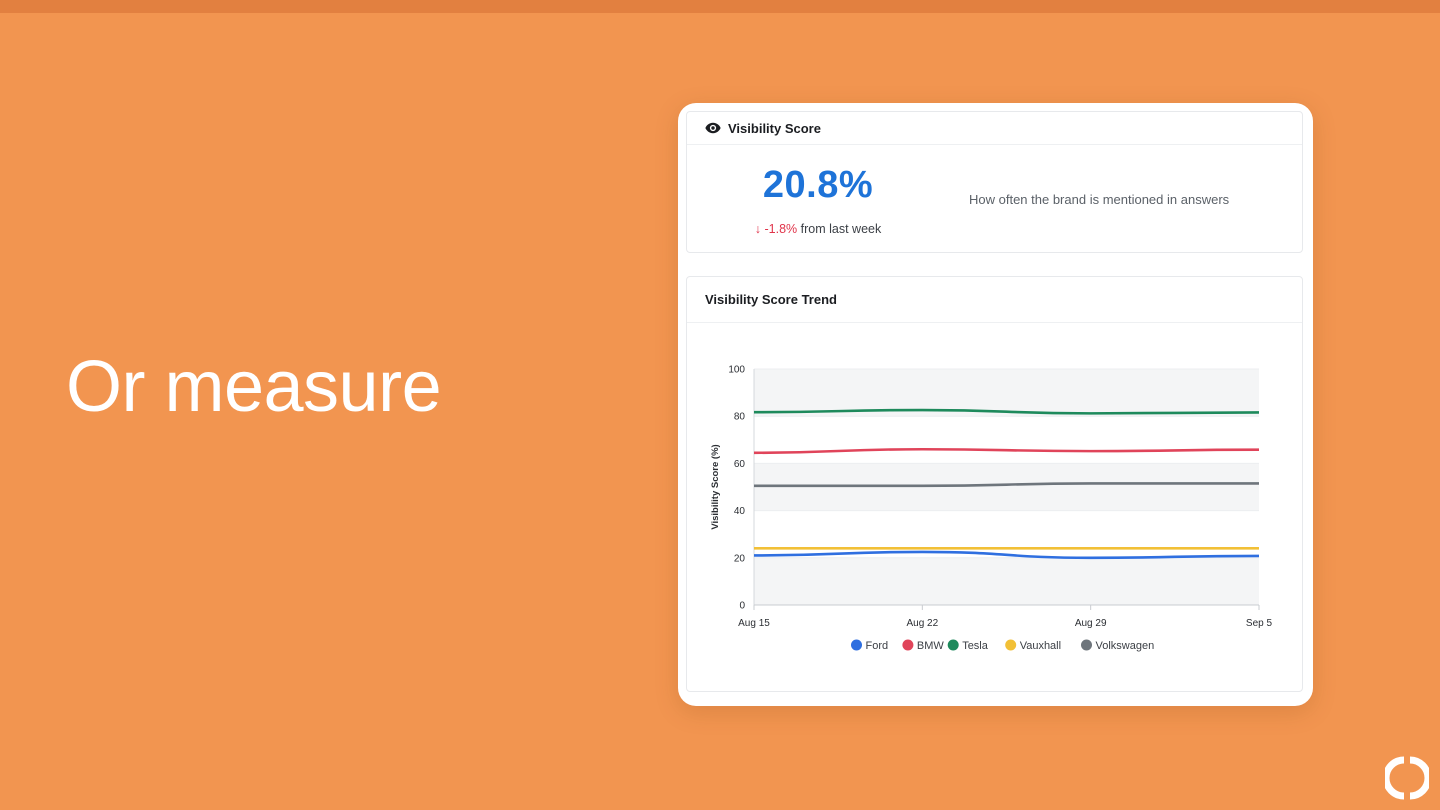 The image size is (1440, 810). I want to click on visibility-score-header: Visibility Score, so click(994, 128).